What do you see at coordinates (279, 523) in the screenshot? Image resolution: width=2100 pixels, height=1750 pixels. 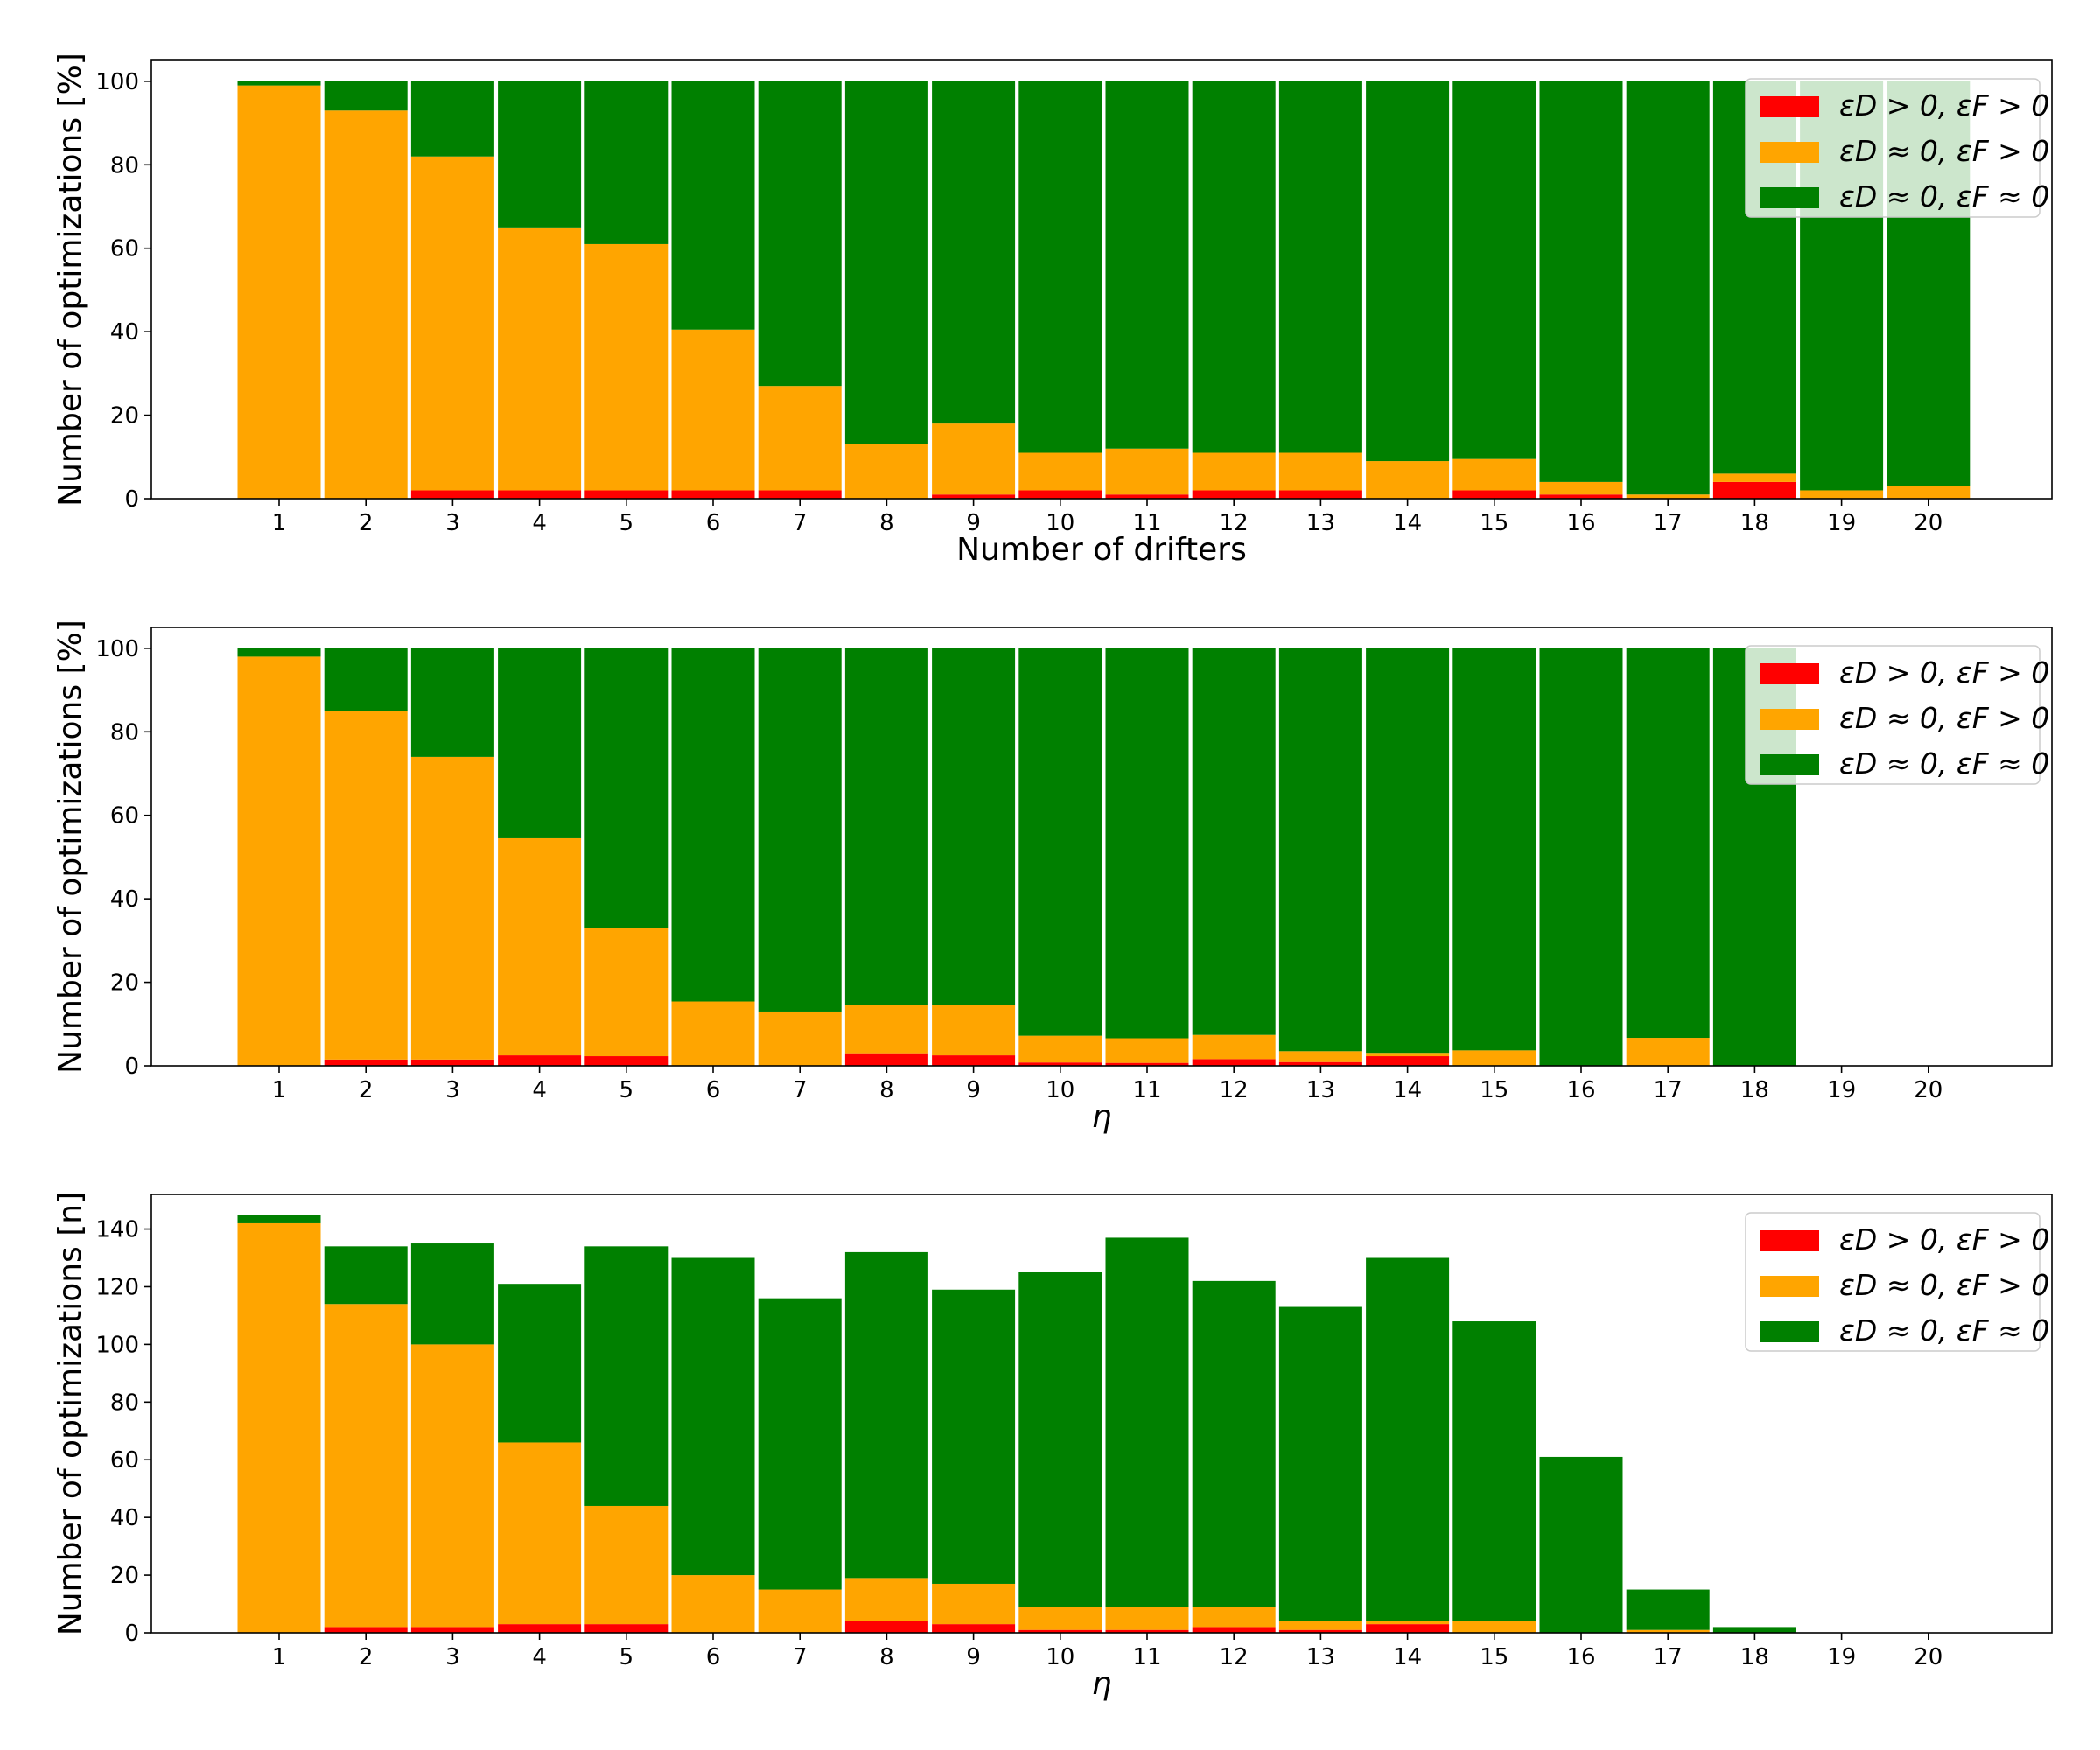 I see `x-tick-label: 1` at bounding box center [279, 523].